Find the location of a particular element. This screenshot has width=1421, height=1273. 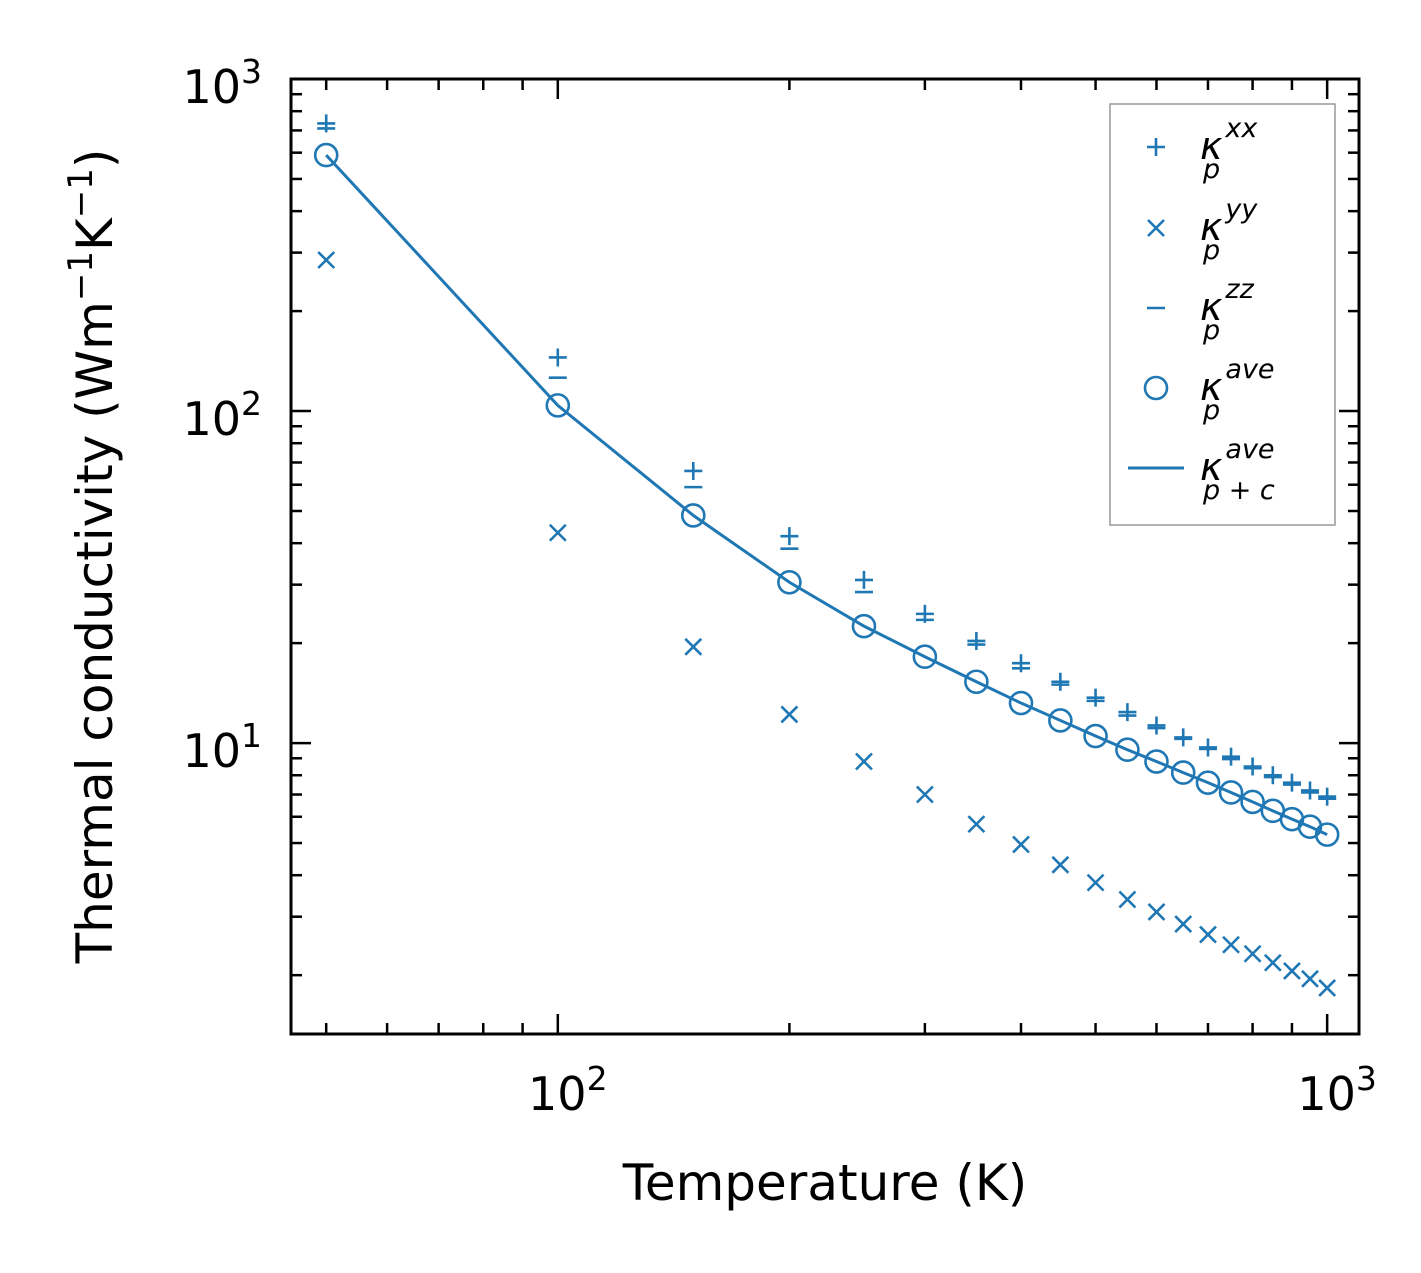

y-tick-label-exp: 2 is located at coordinates (251, 403).